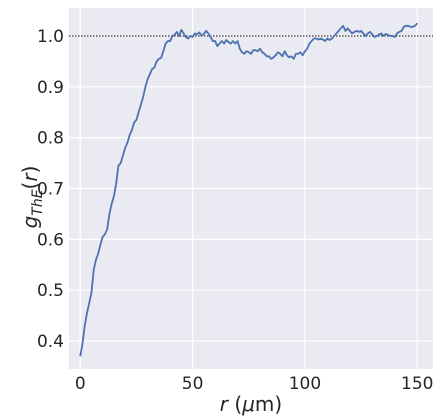 The width and height of the screenshot is (437, 420). What do you see at coordinates (30, 186) in the screenshot?
I see `y-axis-label-open-paren: (` at bounding box center [30, 186].